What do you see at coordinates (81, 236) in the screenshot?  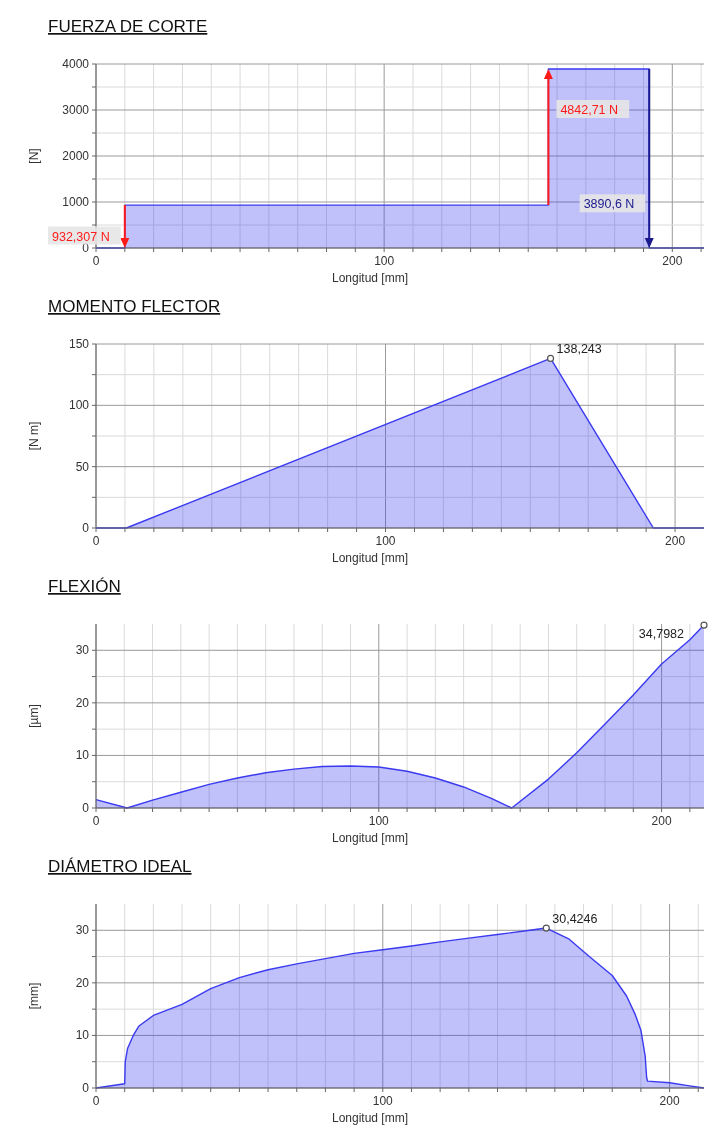 I see `annotation: 932,307 N` at bounding box center [81, 236].